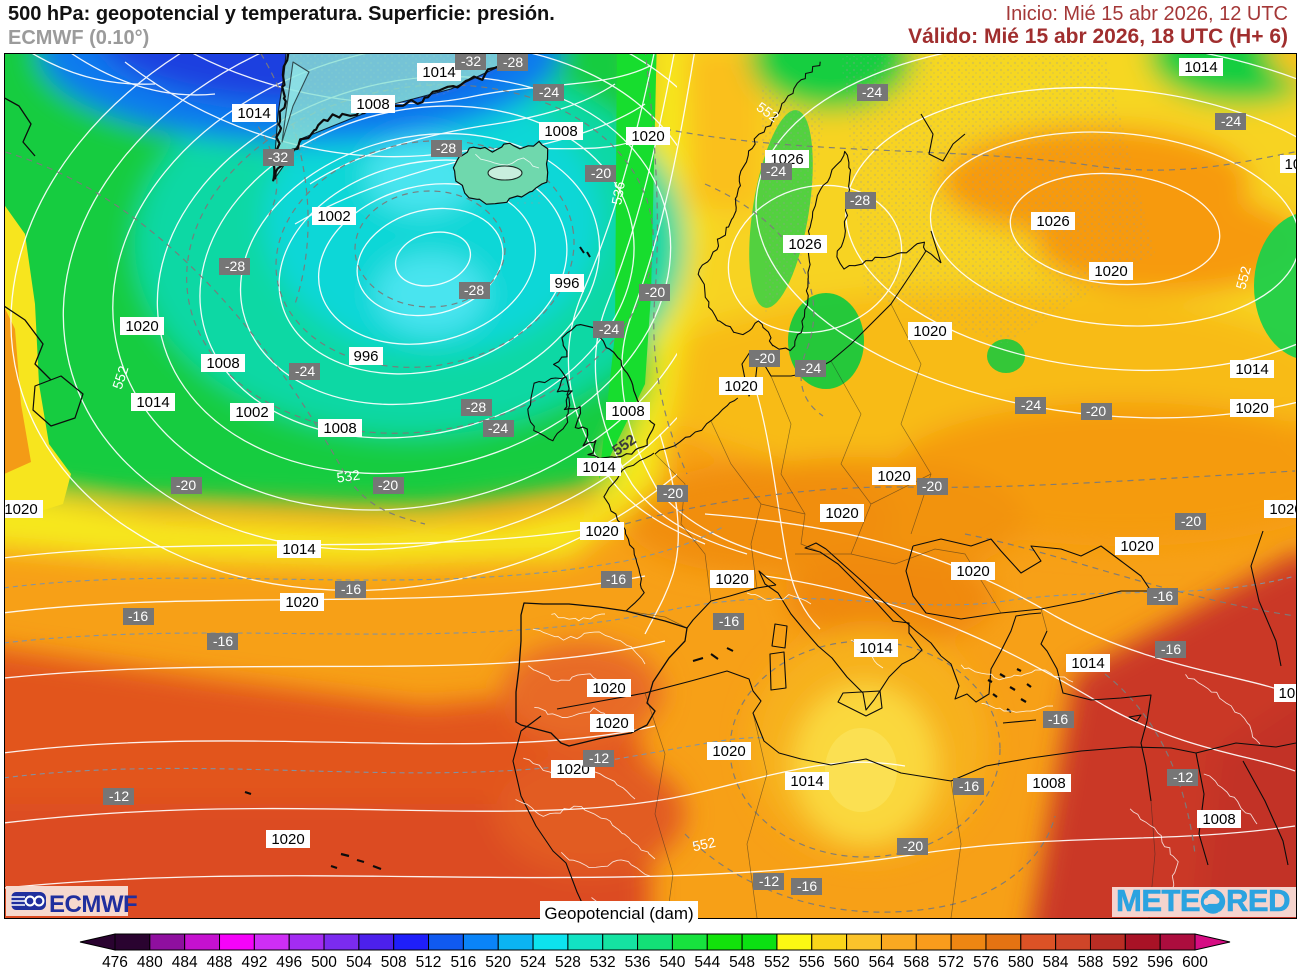  What do you see at coordinates (254, 962) in the screenshot?
I see `svg-text: 492` at bounding box center [254, 962].